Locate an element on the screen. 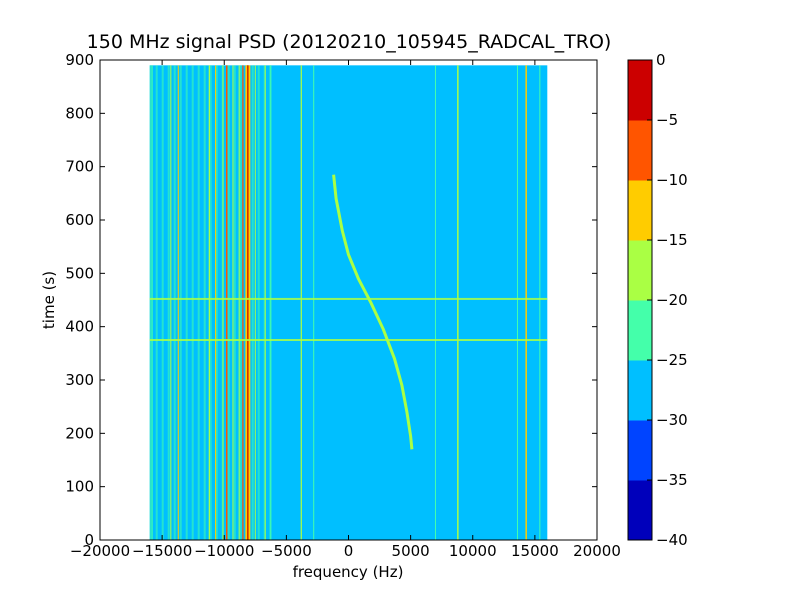 Image resolution: width=800 pixels, height=600 pixels. x-tick-label: 15000 is located at coordinates (535, 551).